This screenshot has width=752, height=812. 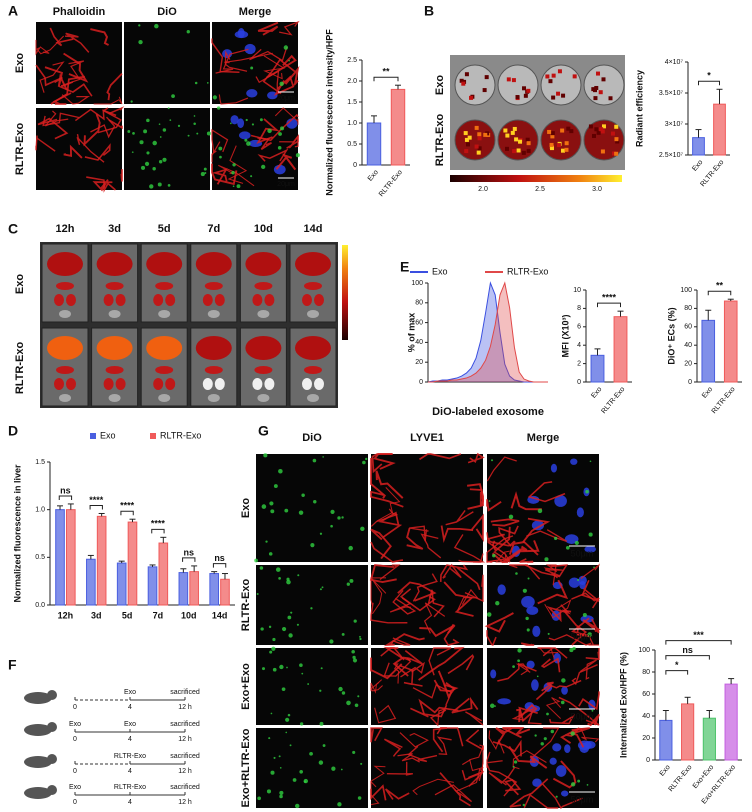 I want to click on significance-label: ns, so click(x=188, y=552).